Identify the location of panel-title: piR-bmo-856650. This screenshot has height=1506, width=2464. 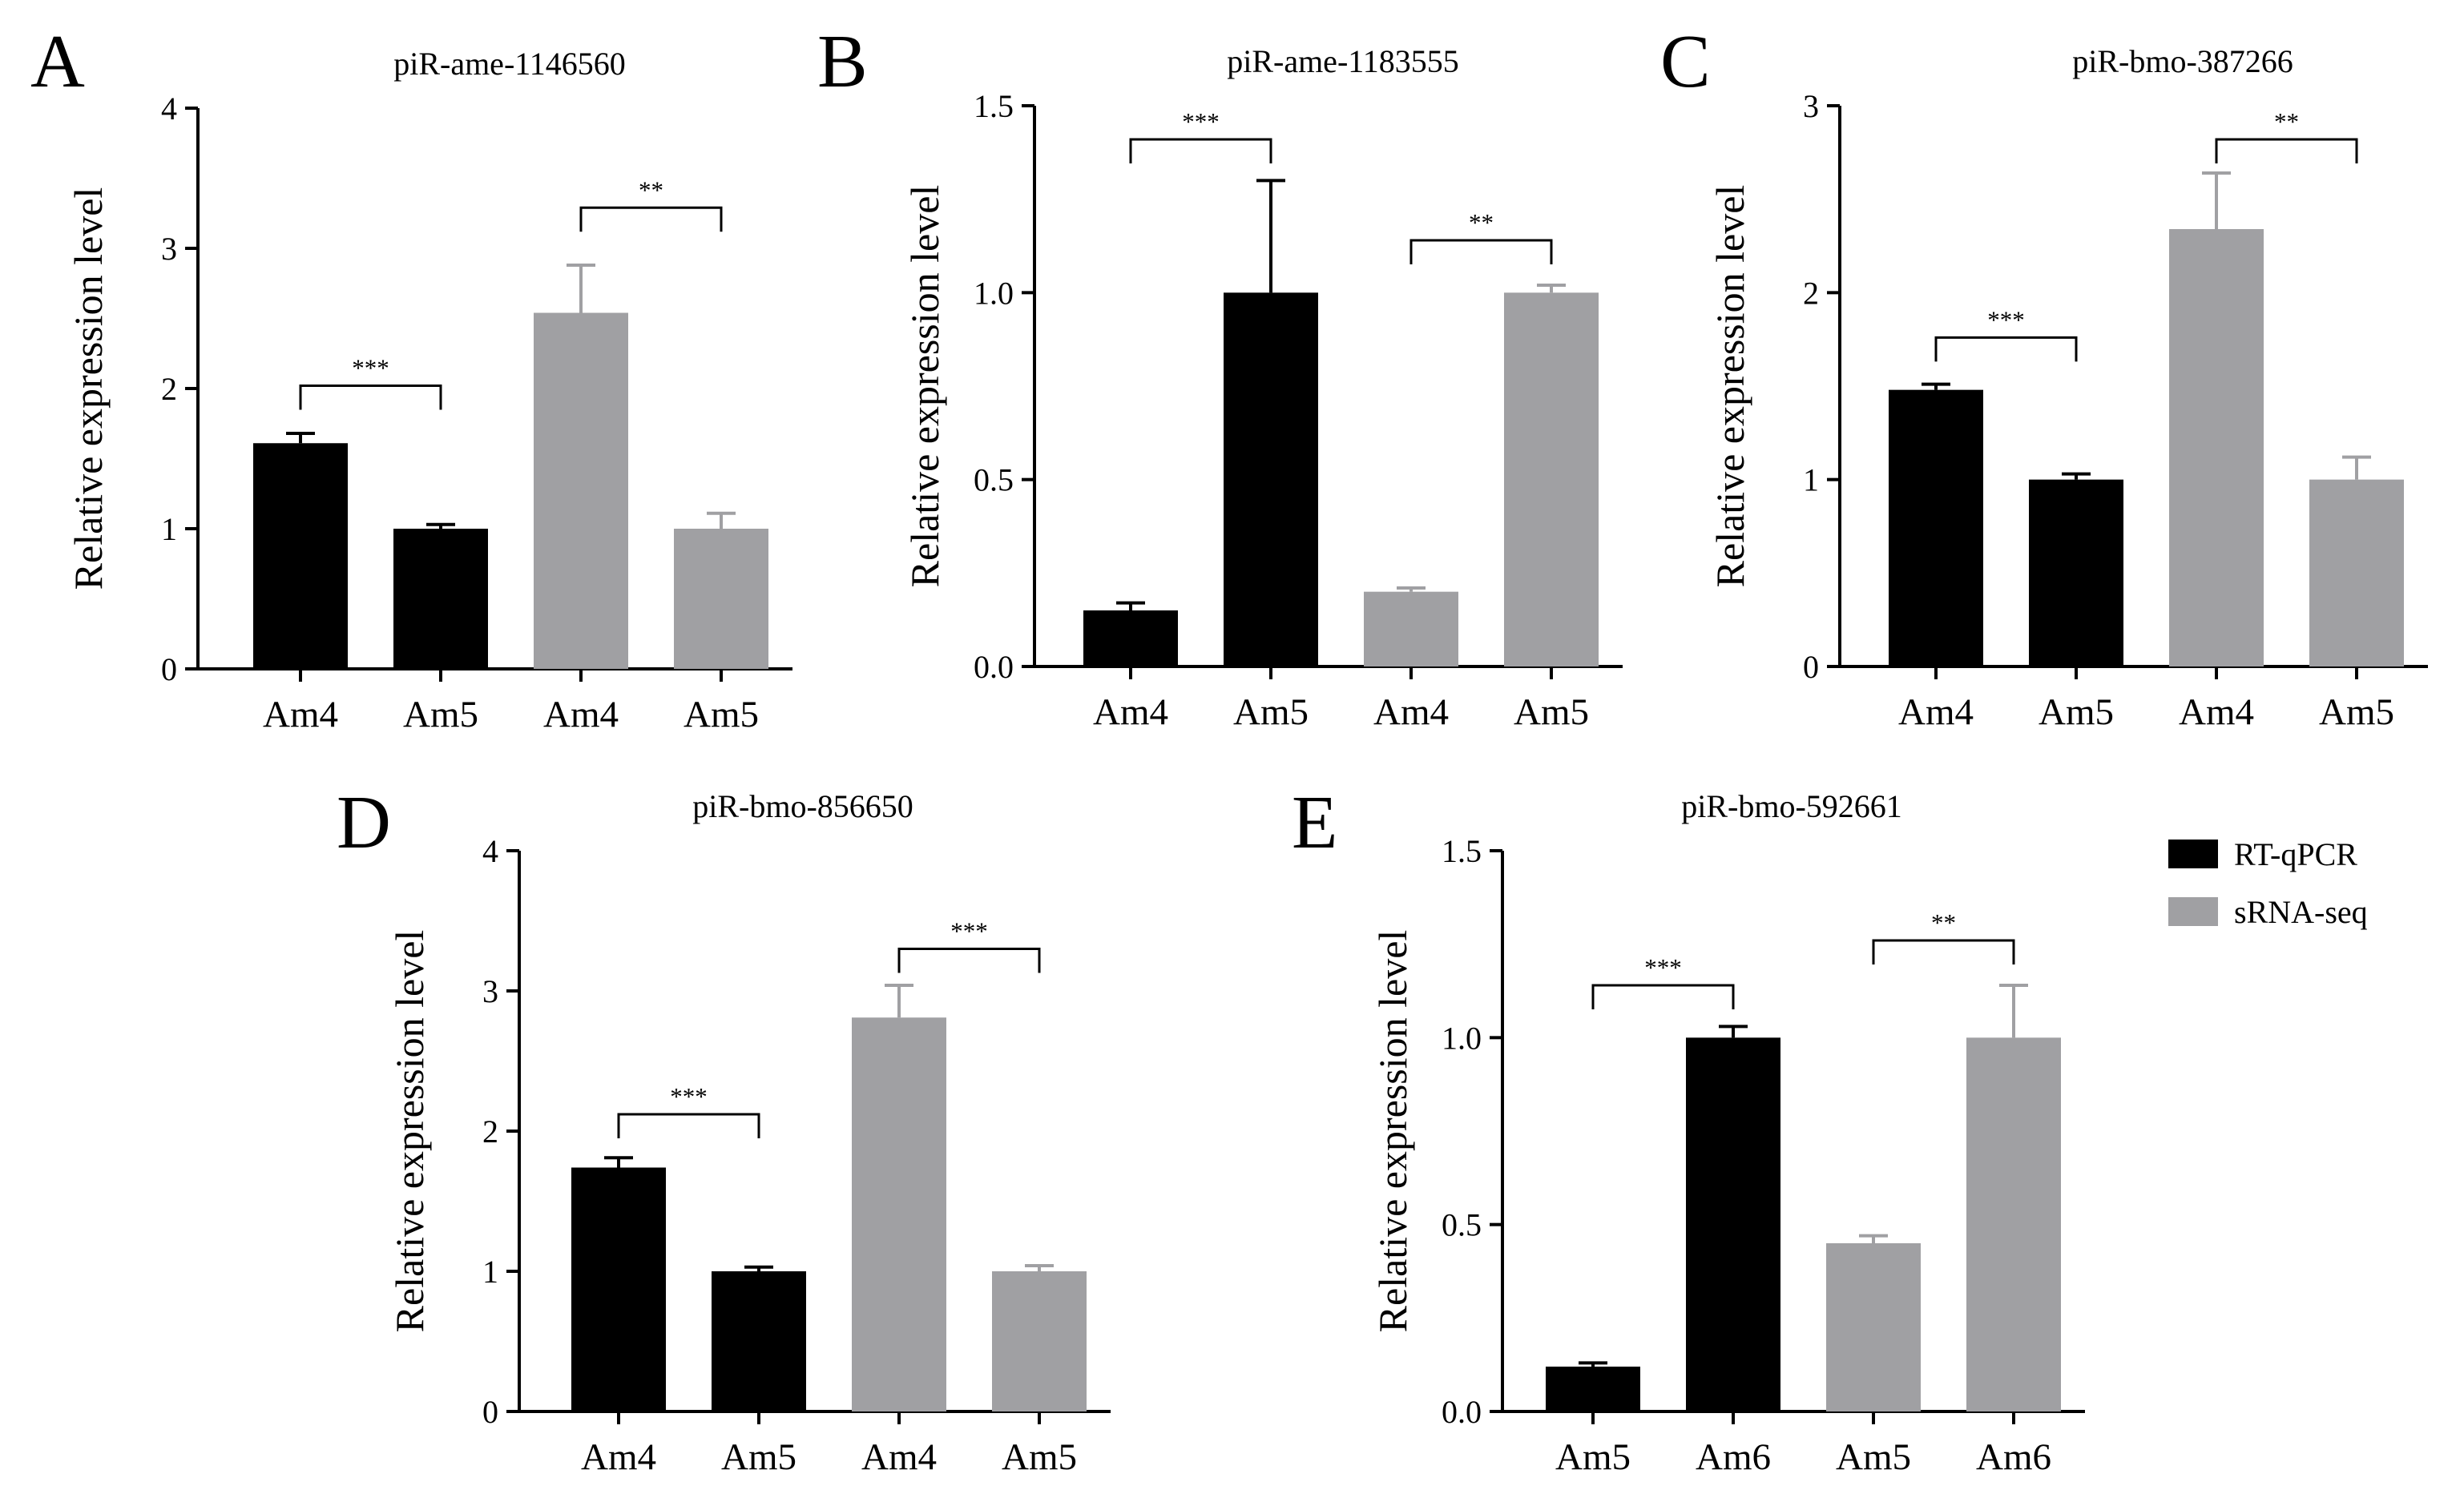
(802, 806).